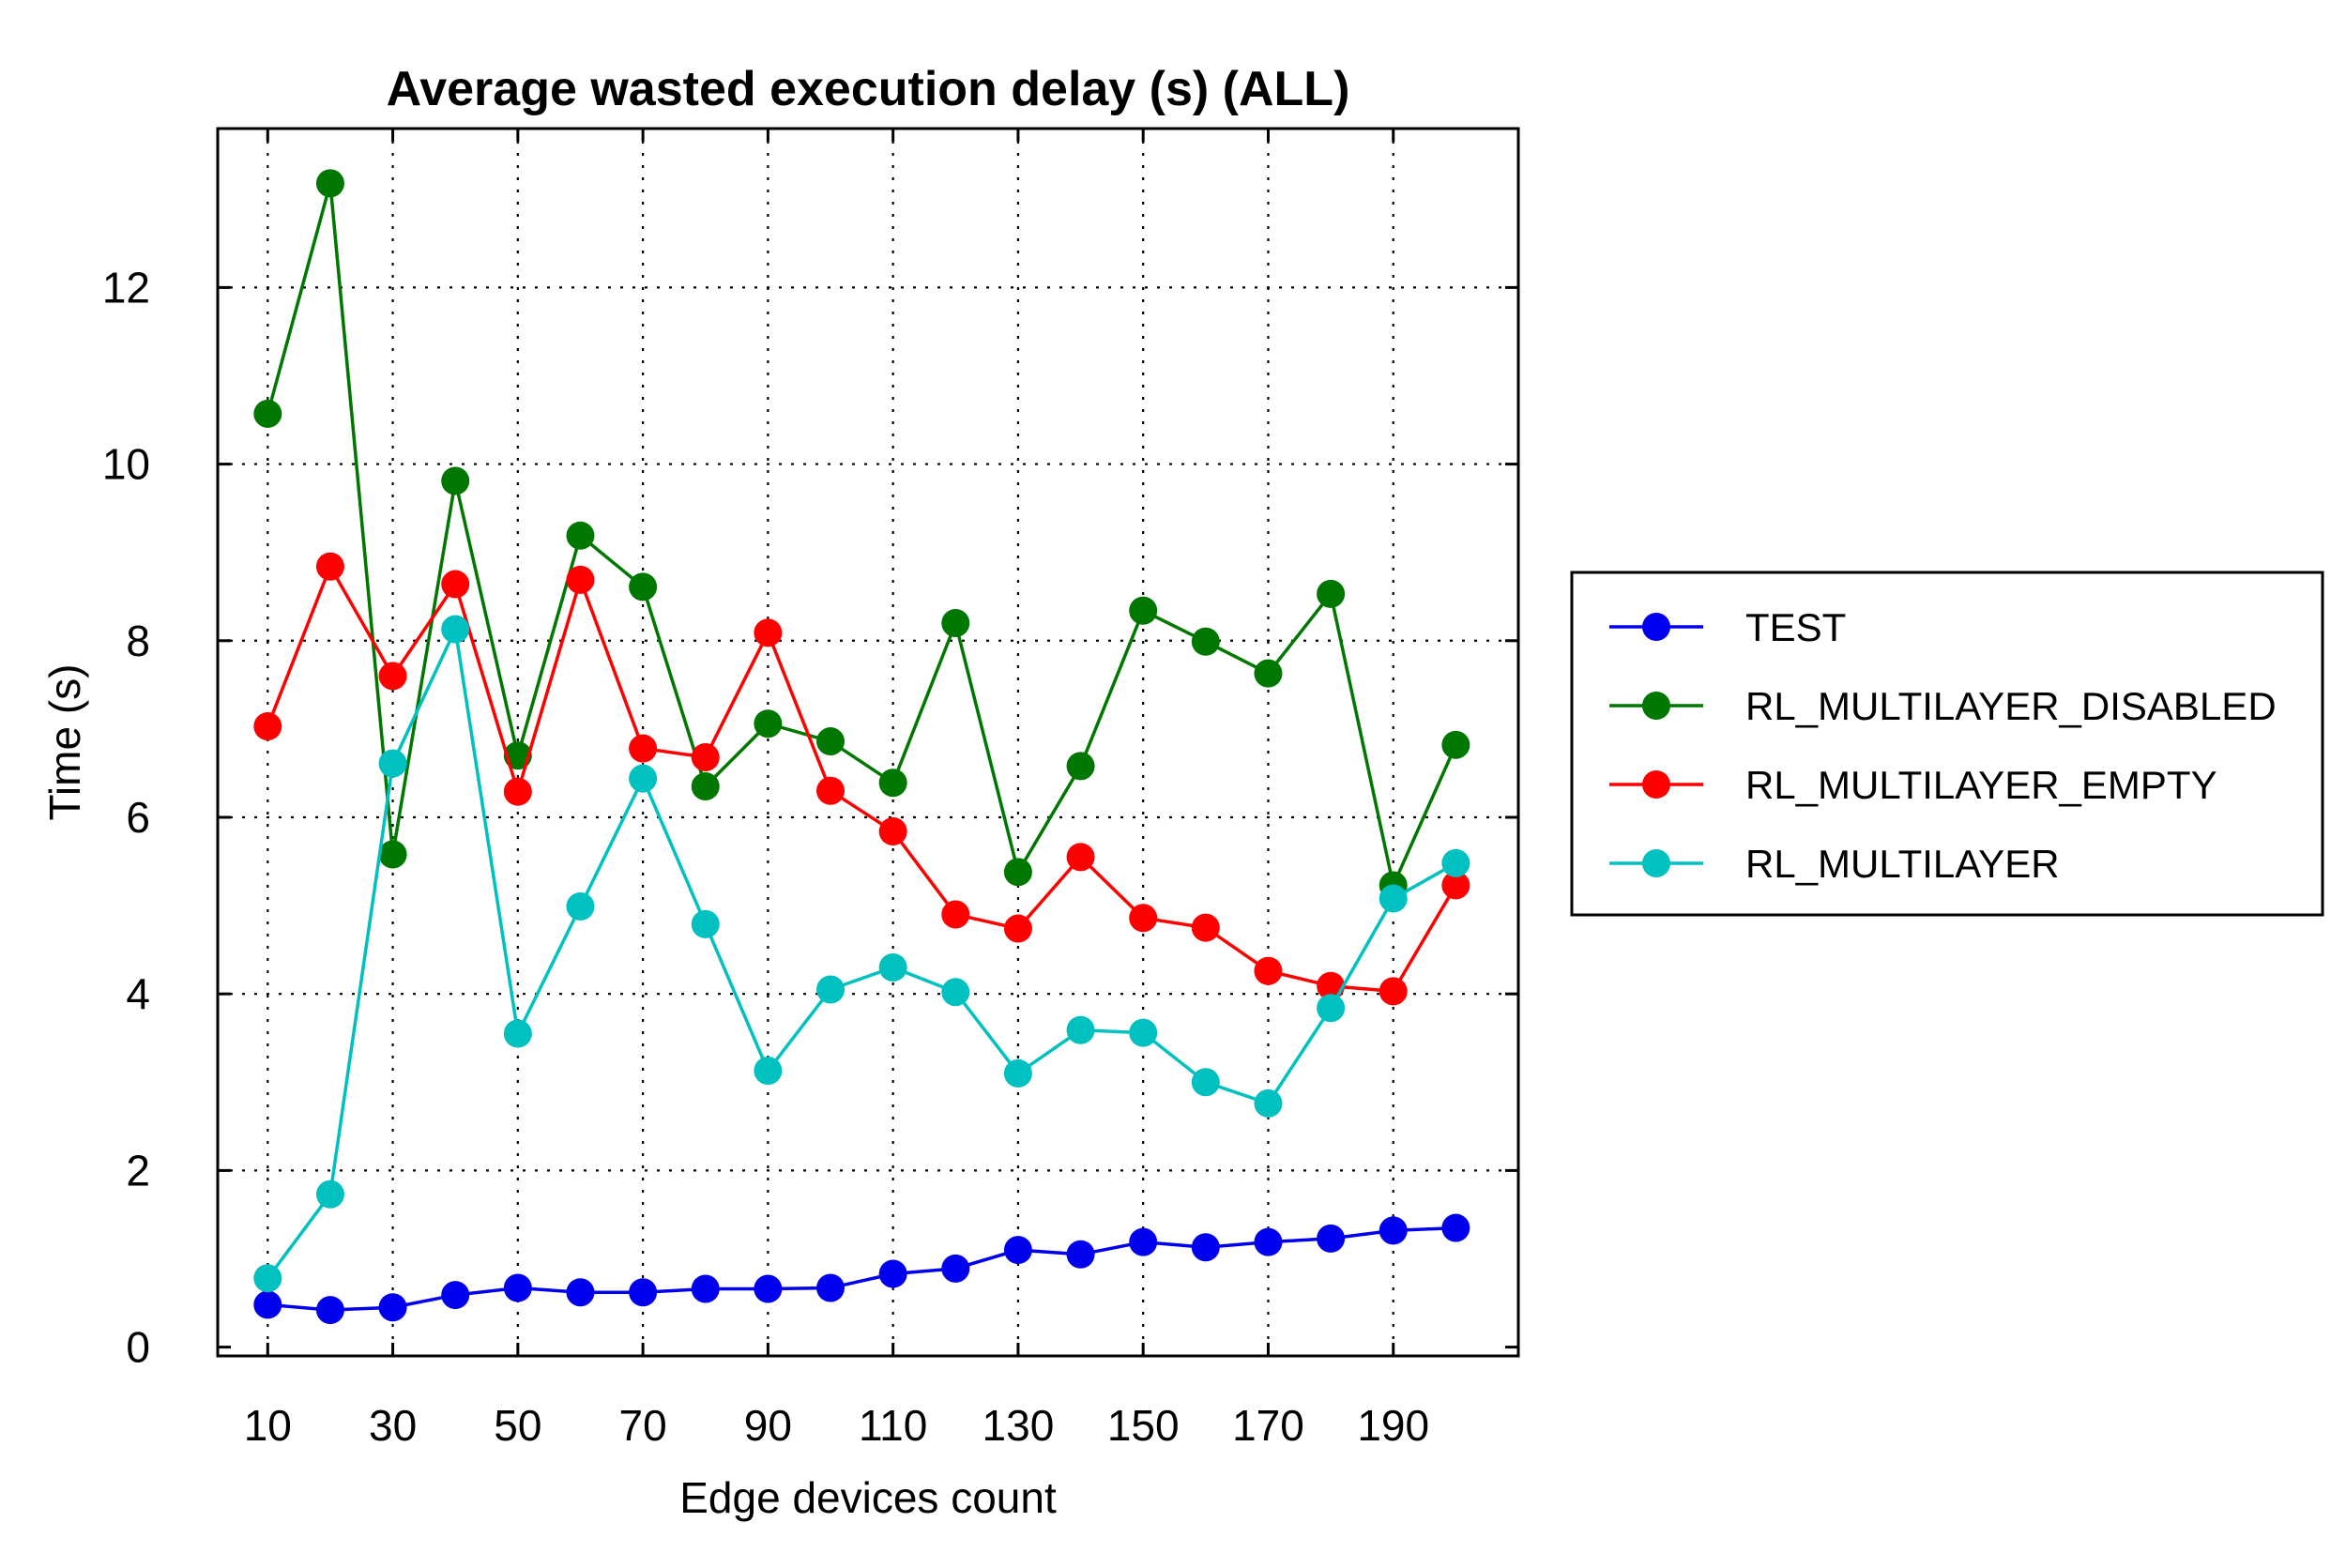 The width and height of the screenshot is (2346, 1568). I want to click on x-tick-label: 110, so click(893, 1425).